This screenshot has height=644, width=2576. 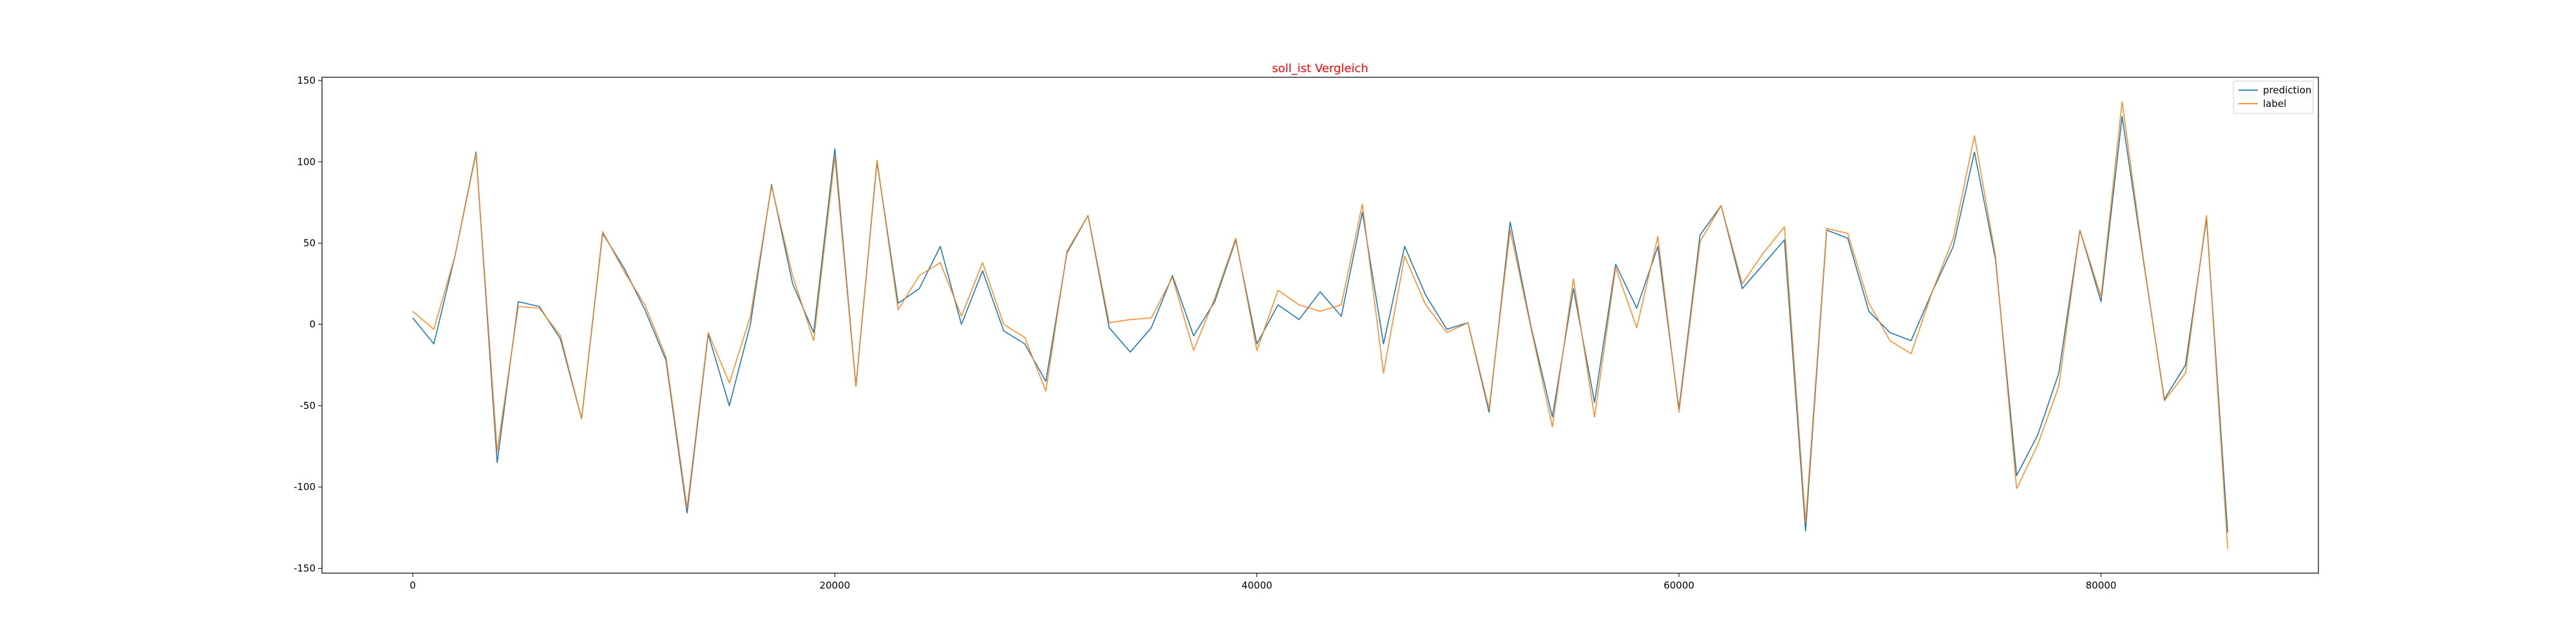 What do you see at coordinates (305, 568) in the screenshot?
I see `y-tick-label: -150` at bounding box center [305, 568].